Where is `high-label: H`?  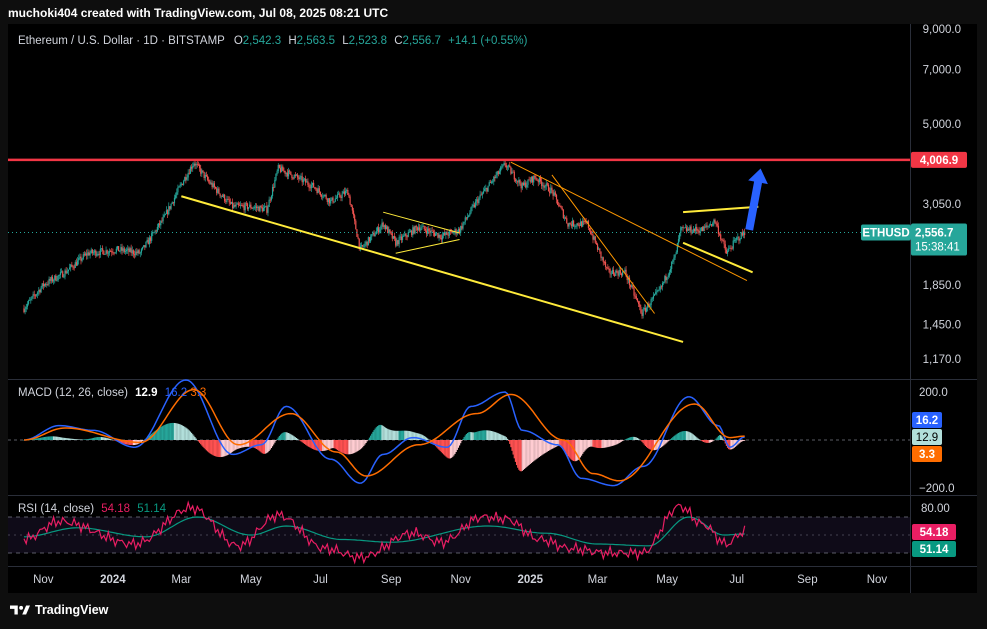 high-label: H is located at coordinates (292, 41).